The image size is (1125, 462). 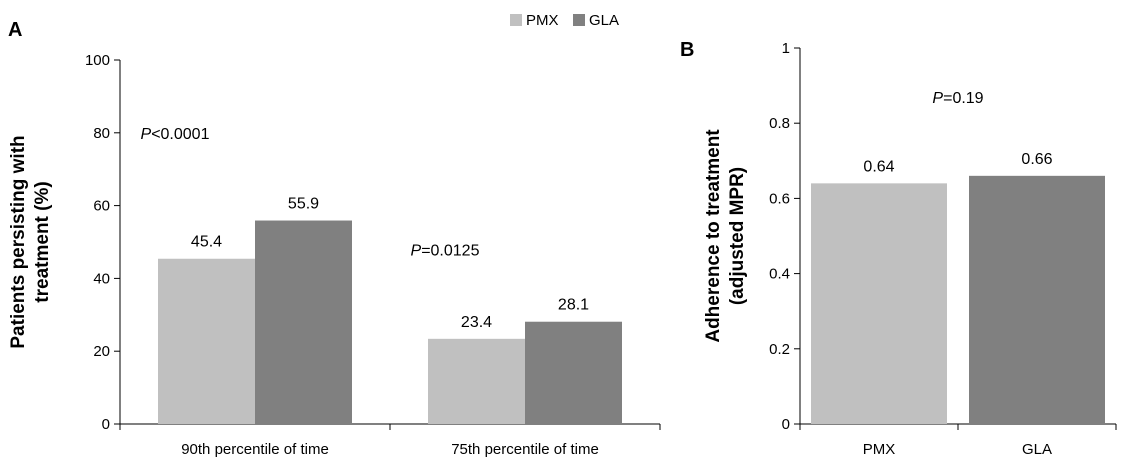 I want to click on x-category-label: 90th percentile of time, so click(x=255, y=449).